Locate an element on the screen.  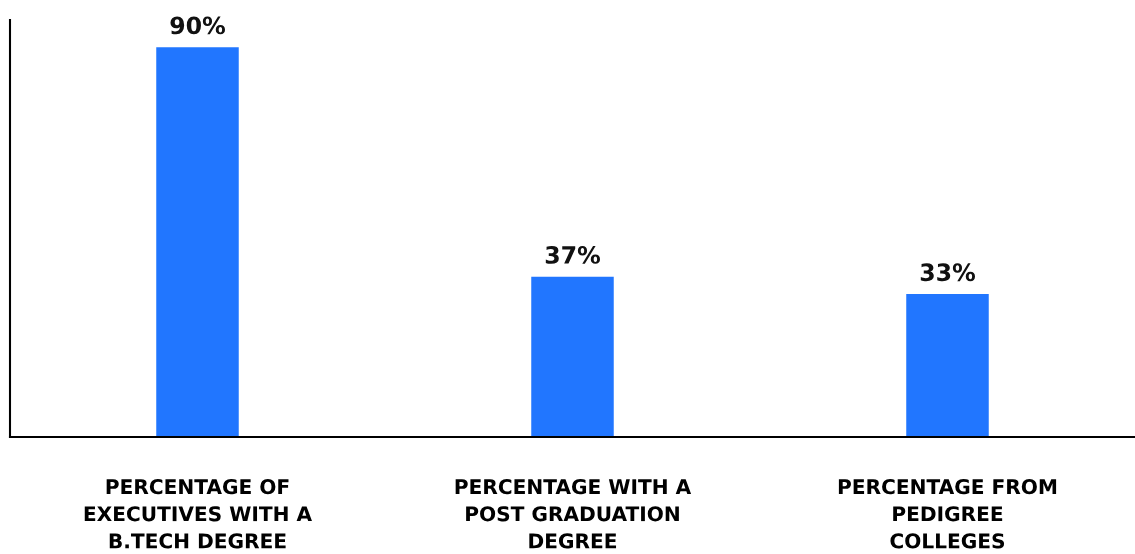
data-label: 90% is located at coordinates (198, 25).